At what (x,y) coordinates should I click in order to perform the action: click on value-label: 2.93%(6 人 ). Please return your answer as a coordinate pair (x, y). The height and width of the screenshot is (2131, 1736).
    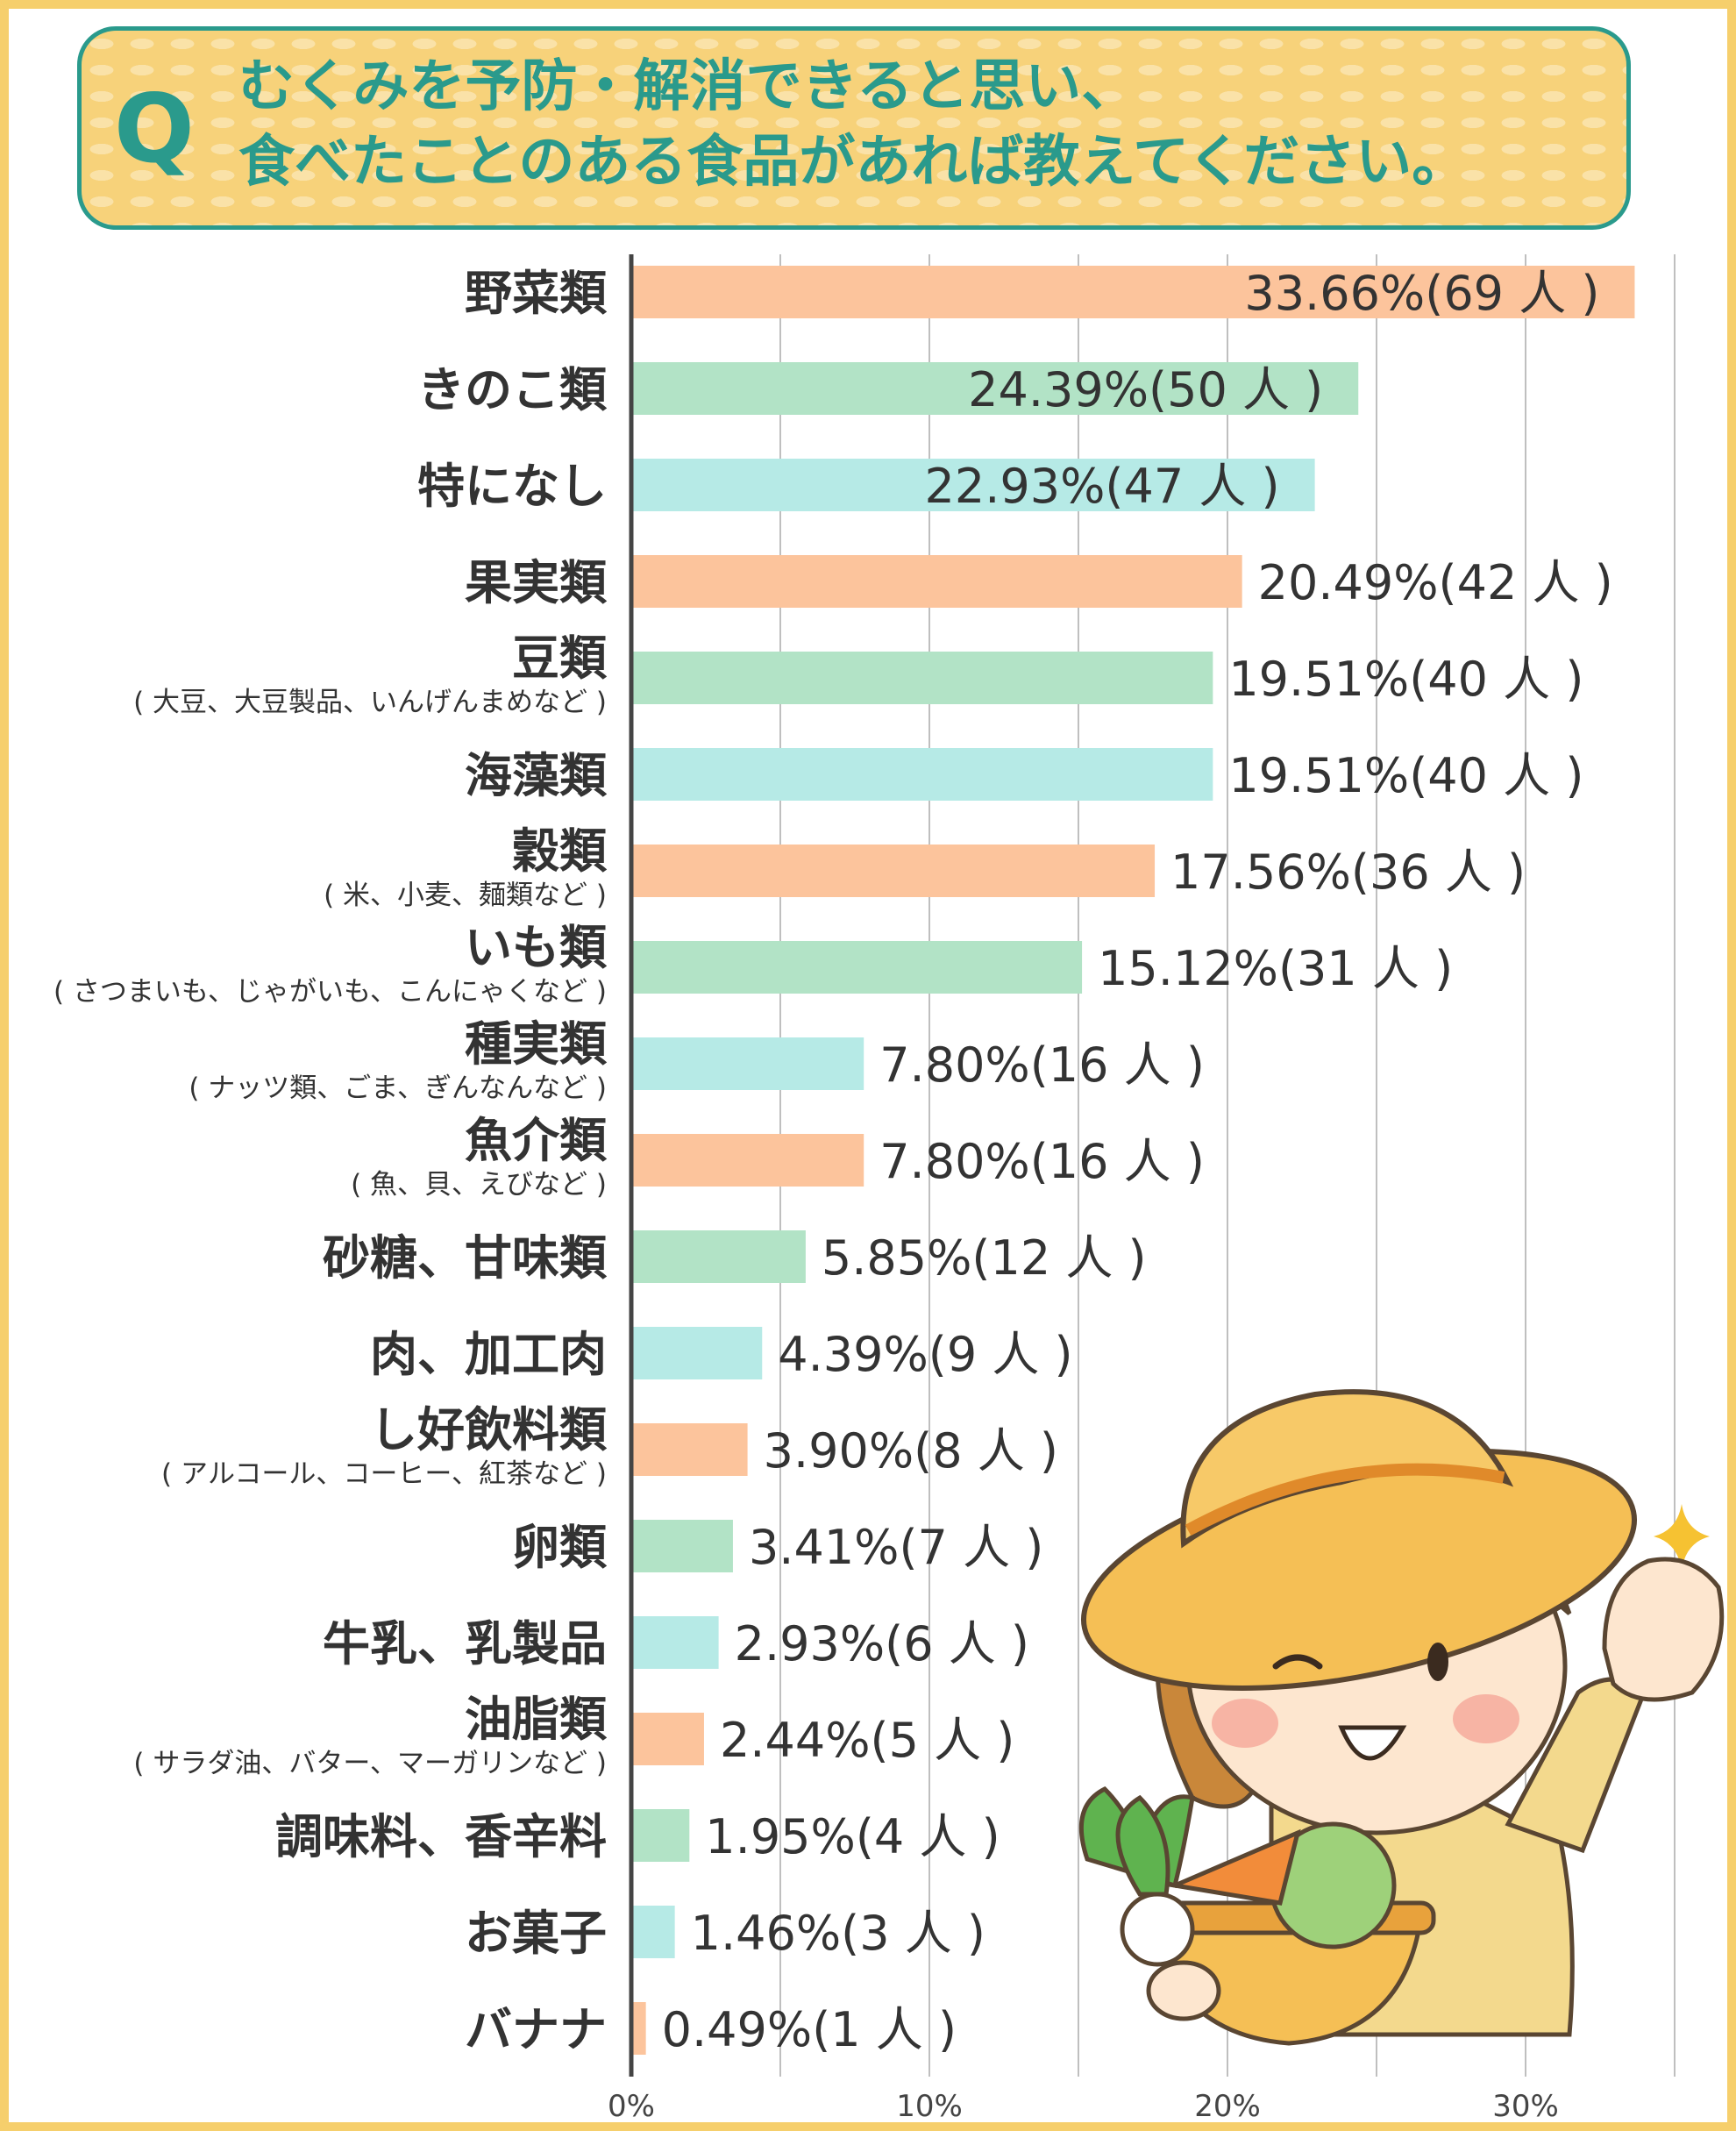
    Looking at the image, I should click on (882, 1643).